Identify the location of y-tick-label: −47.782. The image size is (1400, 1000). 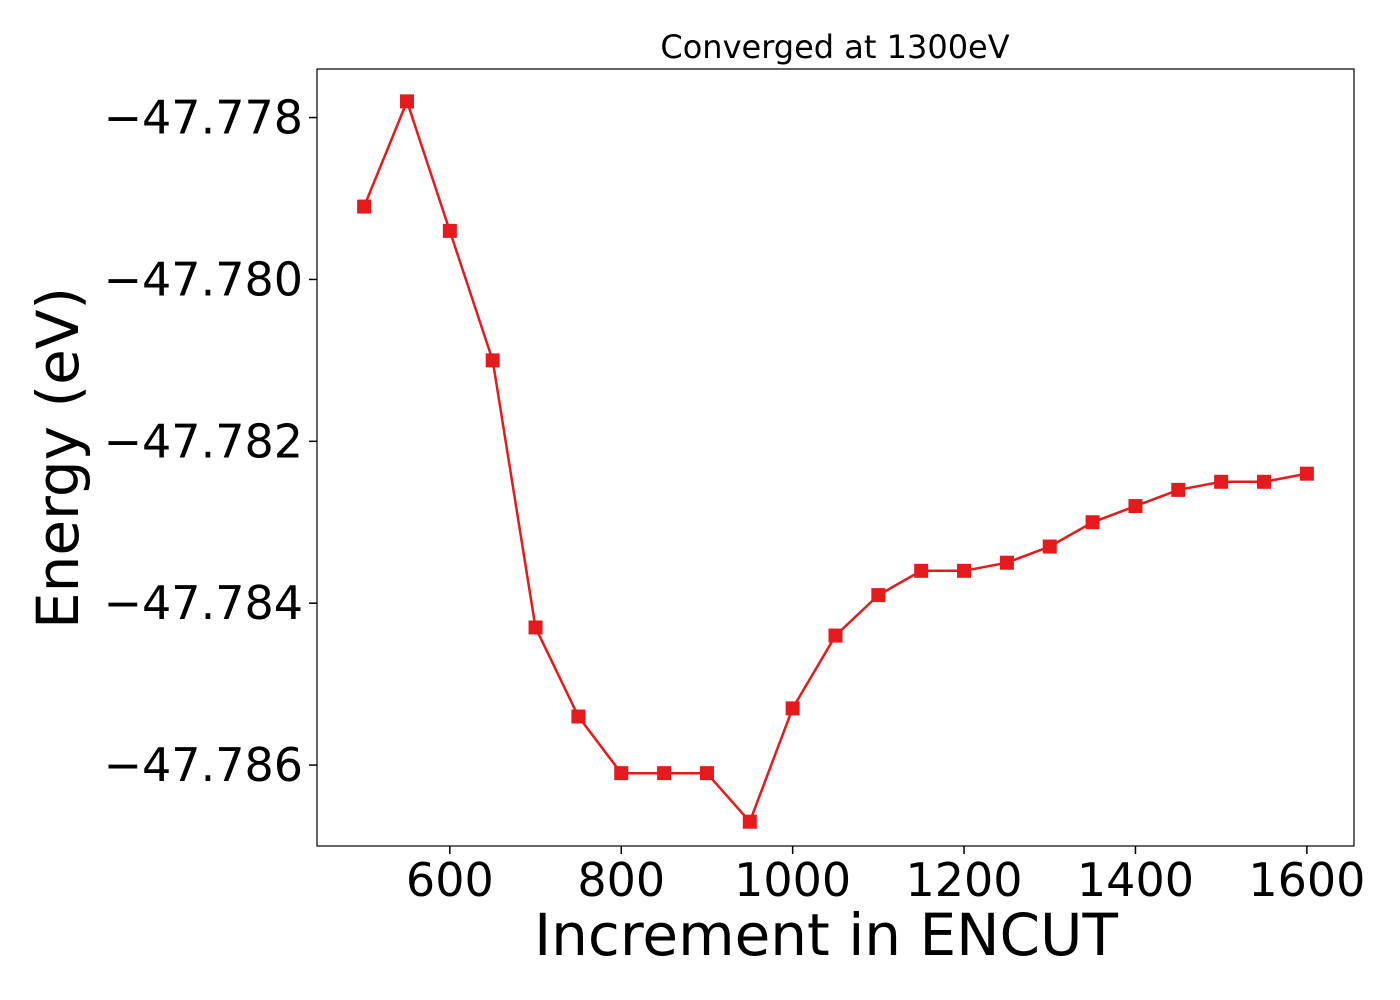
(204, 441).